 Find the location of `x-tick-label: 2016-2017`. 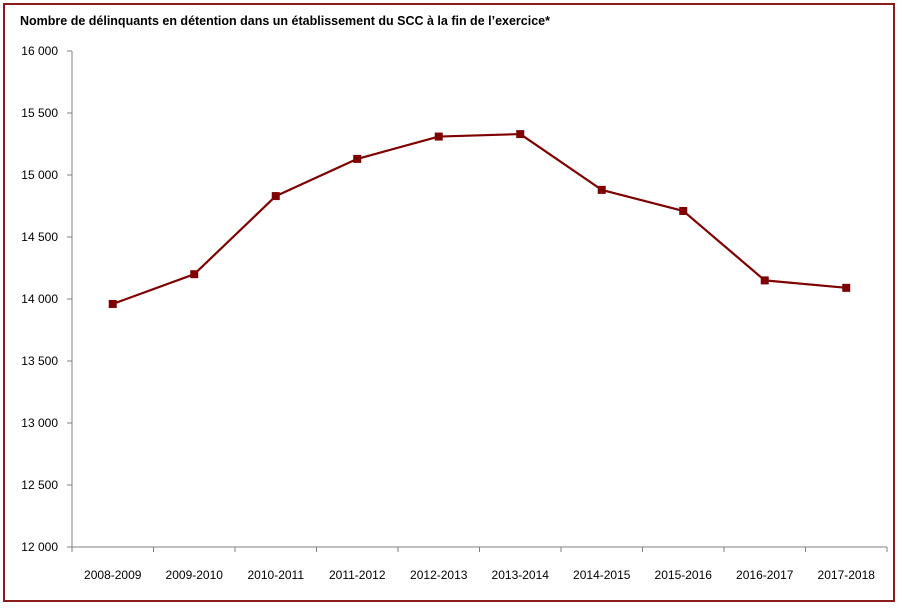

x-tick-label: 2016-2017 is located at coordinates (765, 575).